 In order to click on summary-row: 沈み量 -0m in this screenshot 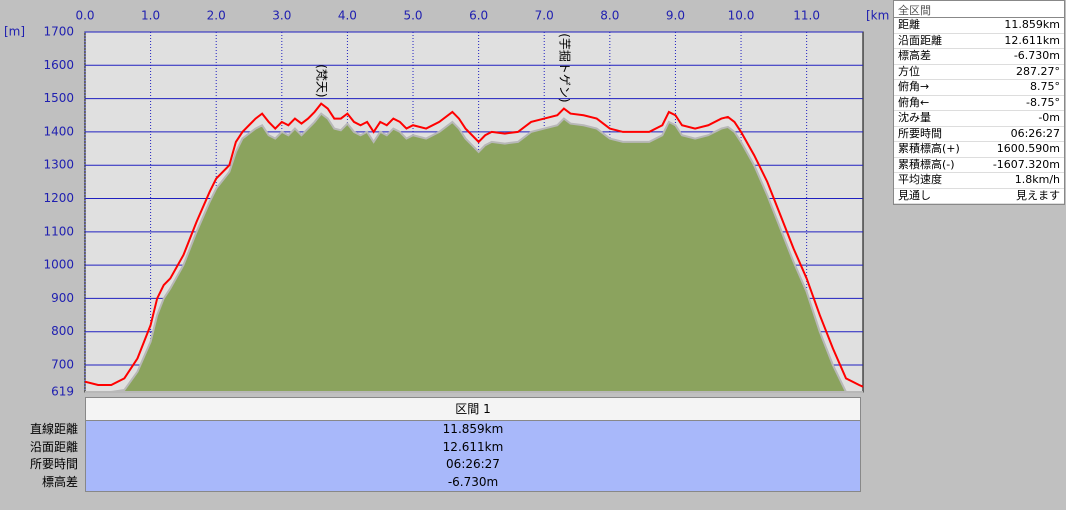, I will do `click(979, 119)`.